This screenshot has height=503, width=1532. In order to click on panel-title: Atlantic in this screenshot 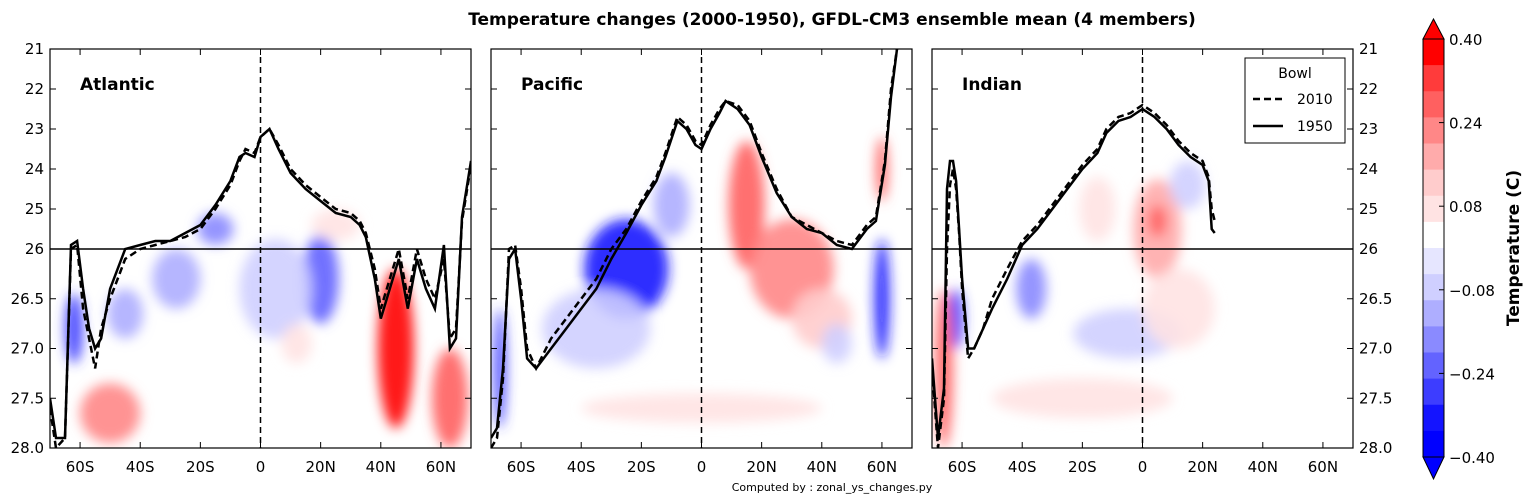, I will do `click(117, 85)`.